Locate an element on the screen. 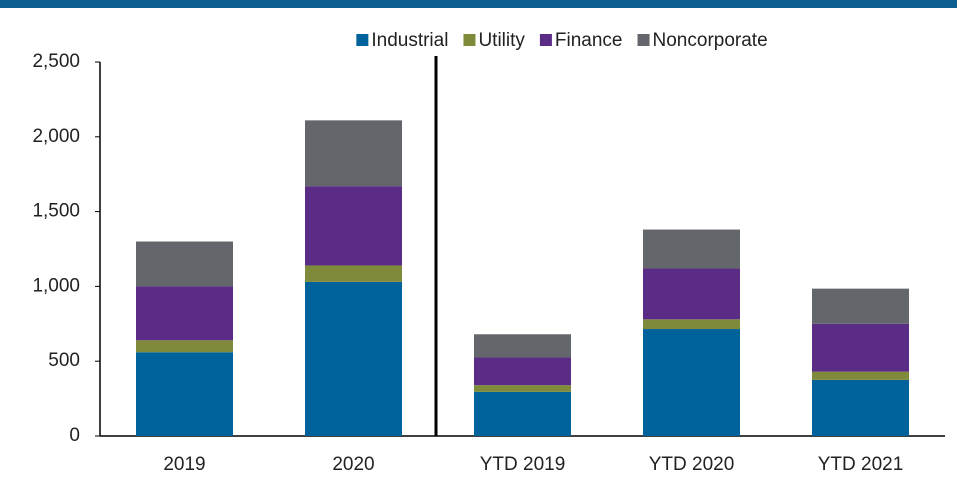  y-tick-label: 1,500 is located at coordinates (56, 211).